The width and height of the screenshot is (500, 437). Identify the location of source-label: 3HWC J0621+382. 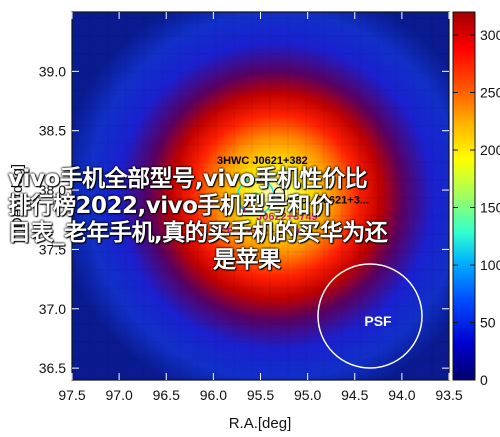
(262, 161).